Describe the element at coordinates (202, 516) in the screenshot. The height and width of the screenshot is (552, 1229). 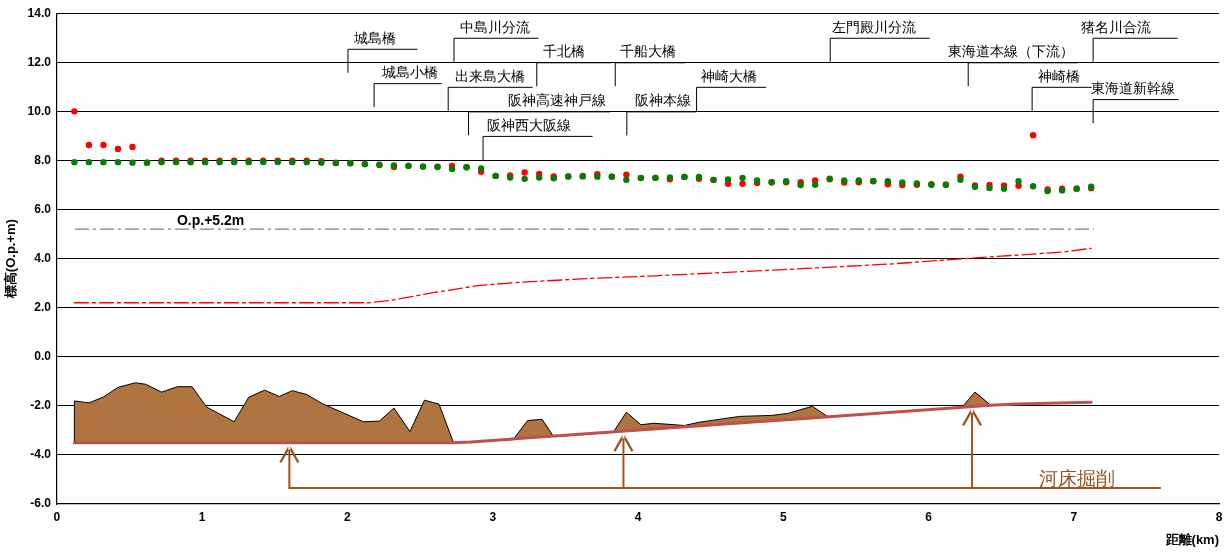
I see `x-tick-label: 1` at that location.